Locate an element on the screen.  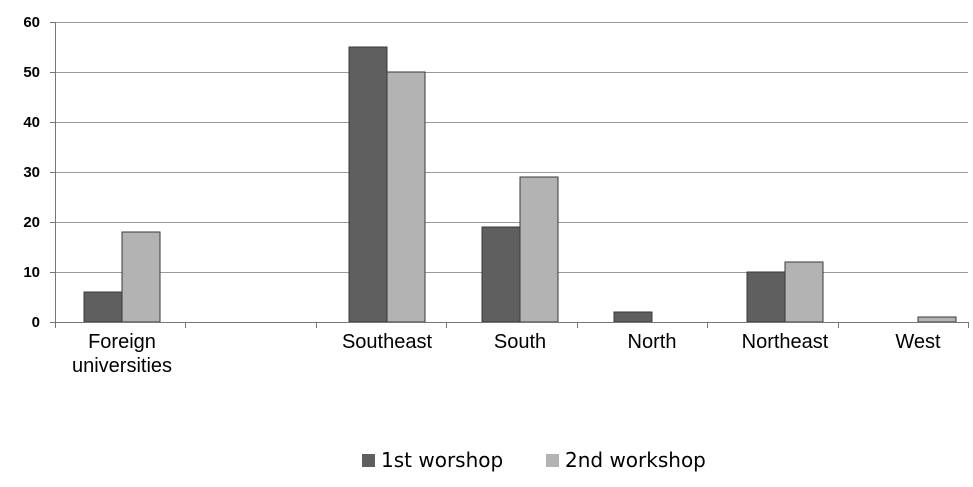
legend-label: 2nd workshop is located at coordinates (635, 460).